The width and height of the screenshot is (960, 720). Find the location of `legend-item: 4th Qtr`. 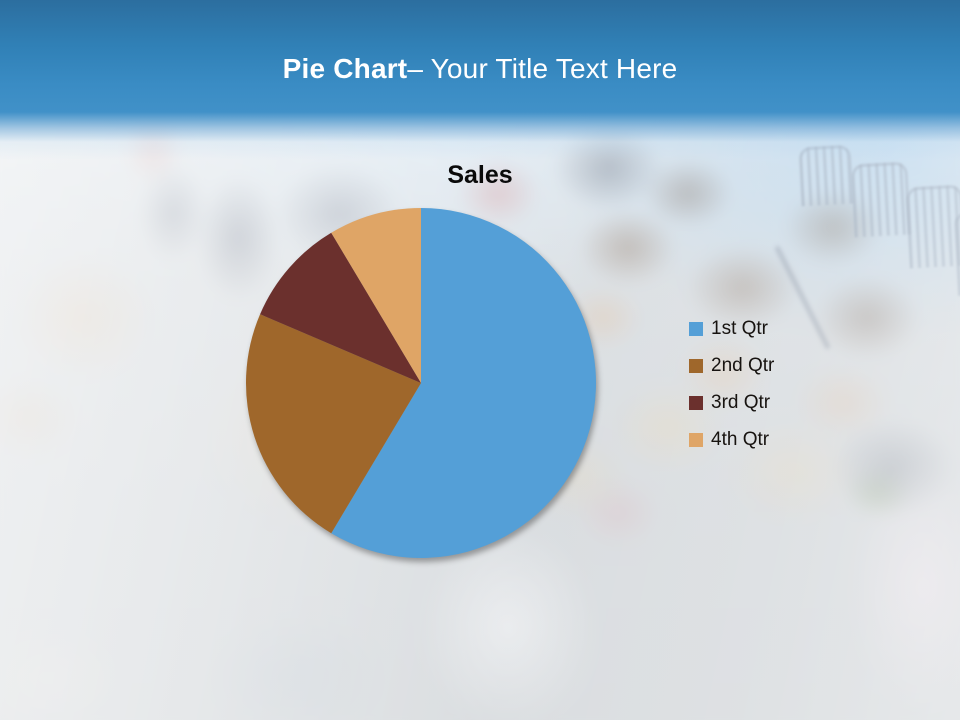

legend-item: 4th Qtr is located at coordinates (731, 439).